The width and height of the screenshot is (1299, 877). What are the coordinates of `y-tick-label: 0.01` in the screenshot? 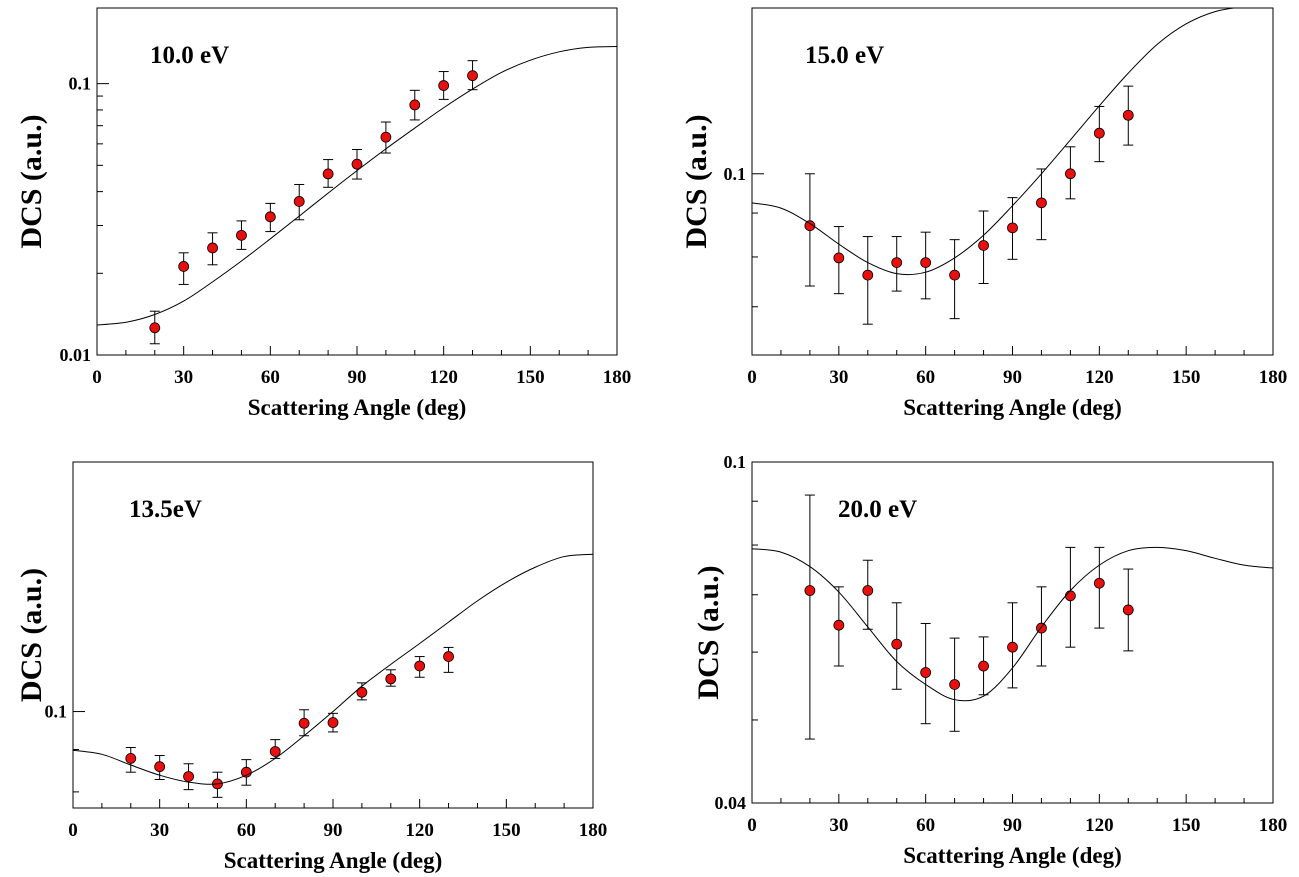 It's located at (76, 355).